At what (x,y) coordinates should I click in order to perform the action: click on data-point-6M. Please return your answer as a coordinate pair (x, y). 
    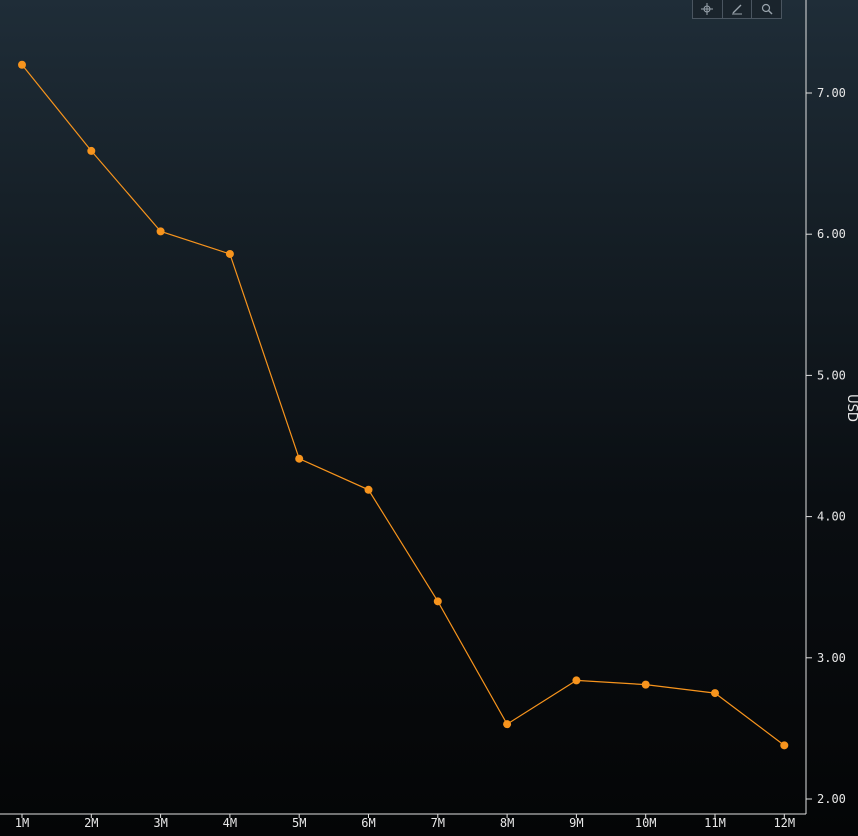
    Looking at the image, I should click on (368, 489).